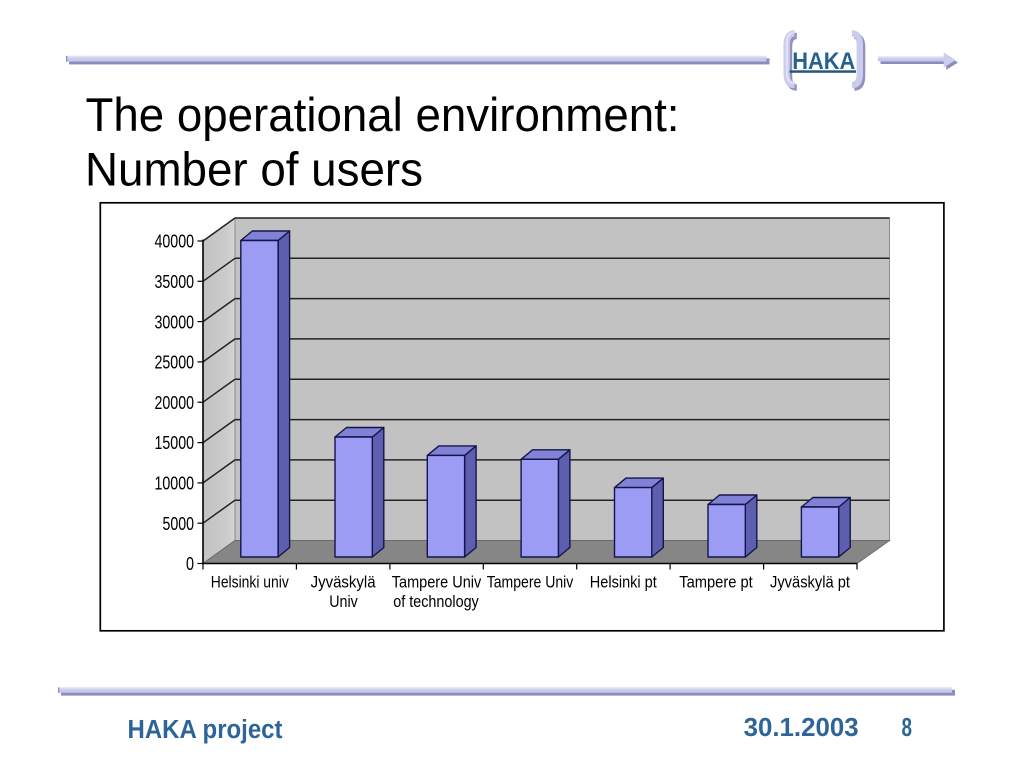  Describe the element at coordinates (175, 363) in the screenshot. I see `svg-text: 25000` at that location.